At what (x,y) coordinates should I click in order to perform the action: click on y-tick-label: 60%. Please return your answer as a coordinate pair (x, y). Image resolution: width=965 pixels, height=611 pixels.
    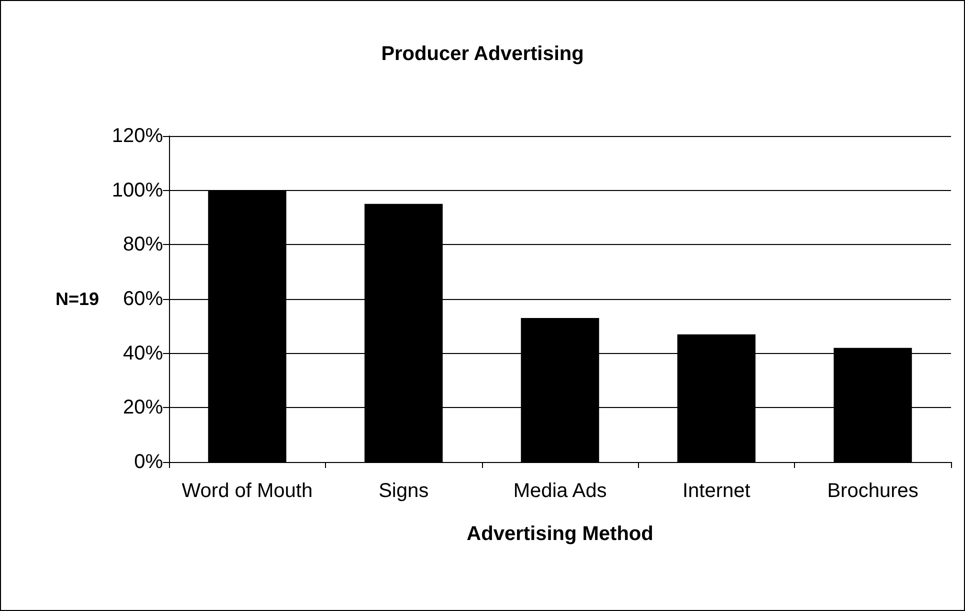
    Looking at the image, I should click on (143, 299).